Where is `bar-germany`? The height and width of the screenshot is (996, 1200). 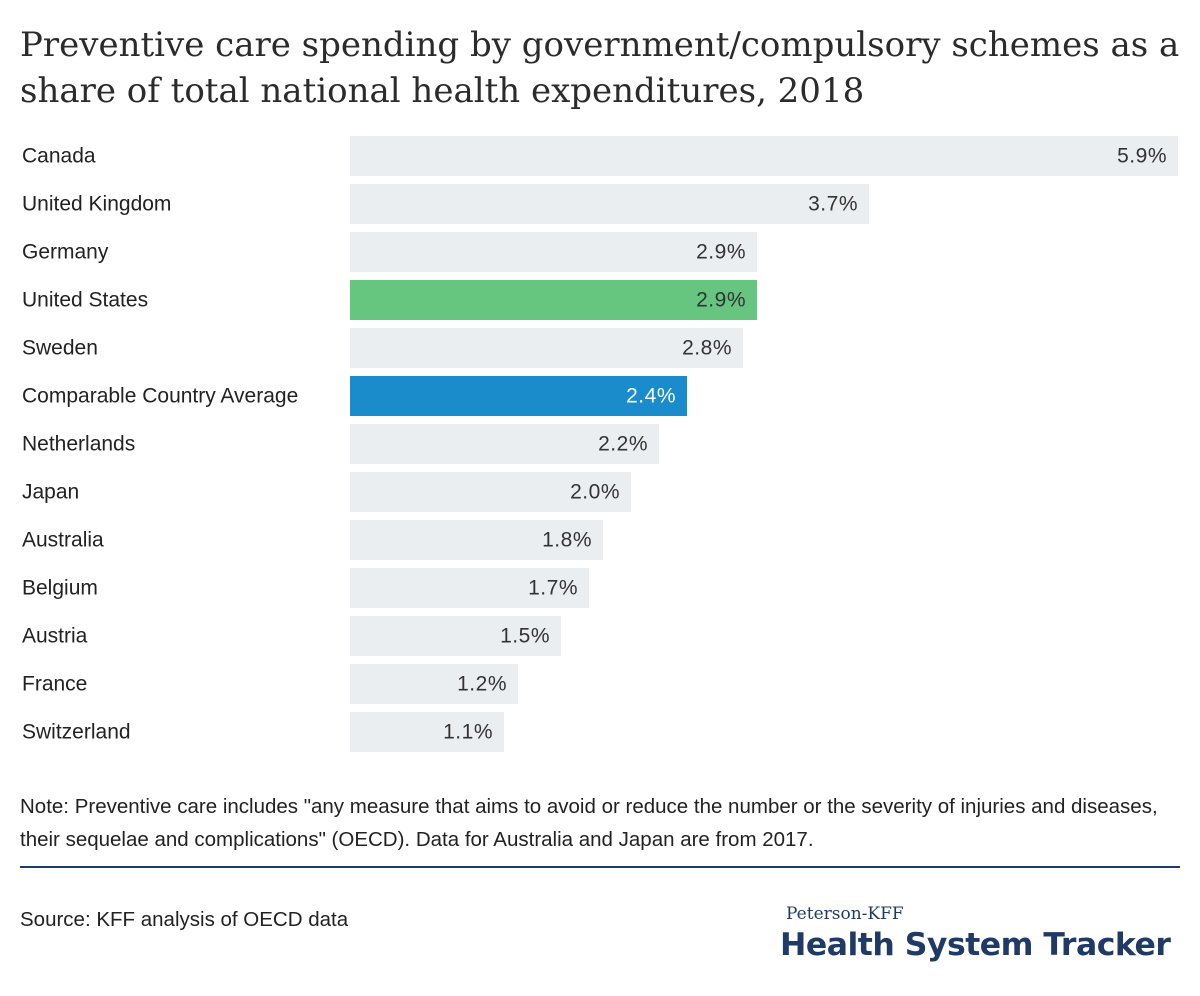
bar-germany is located at coordinates (553, 252).